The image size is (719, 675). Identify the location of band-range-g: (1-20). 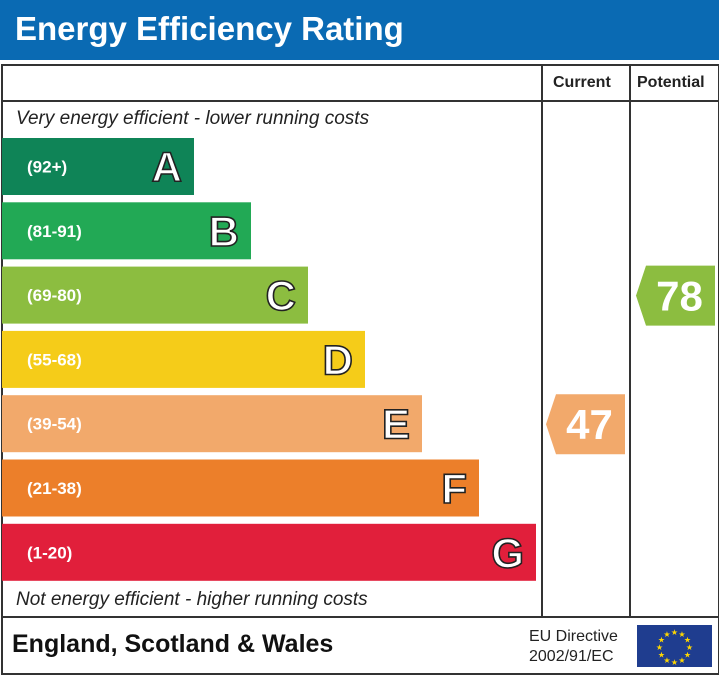
(49, 552).